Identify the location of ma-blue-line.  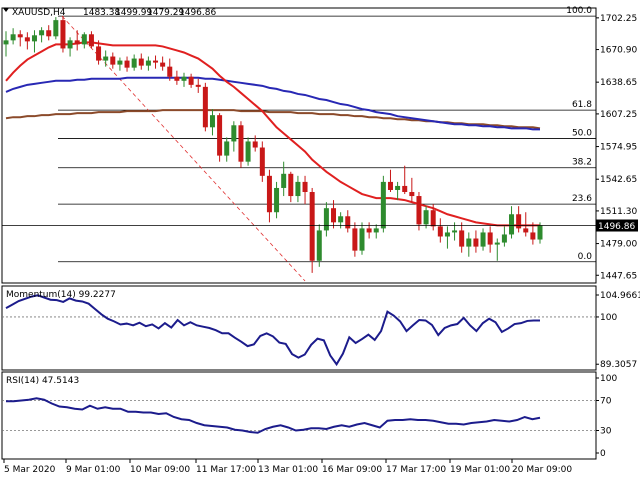
(272, 103).